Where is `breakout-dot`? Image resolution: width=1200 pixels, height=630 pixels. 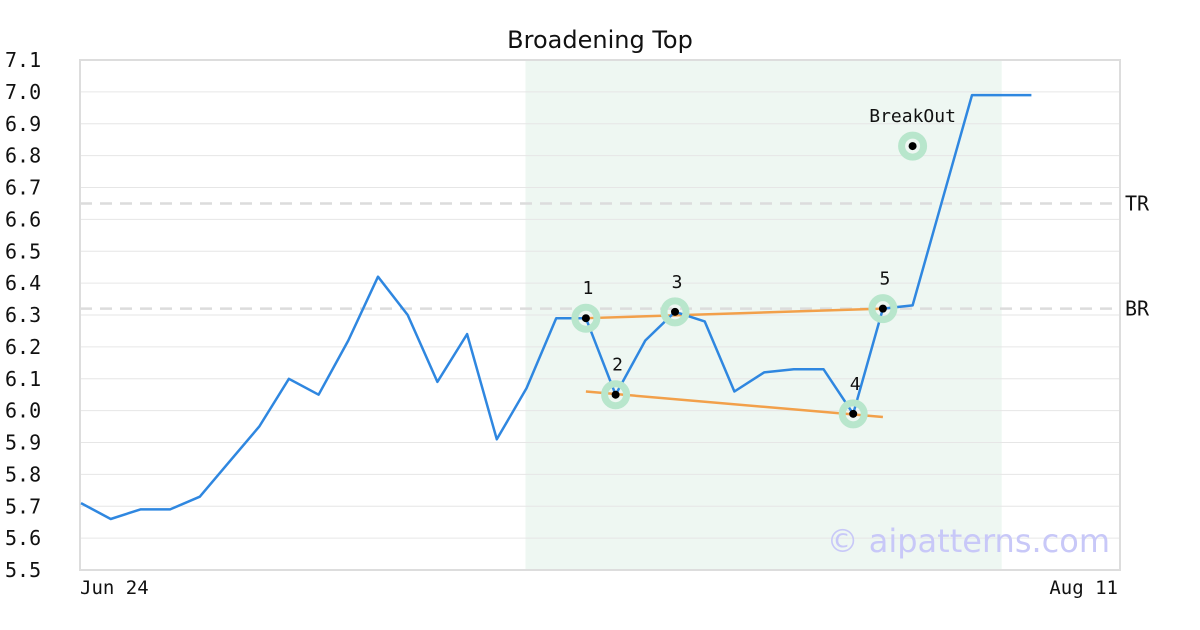 breakout-dot is located at coordinates (912, 146).